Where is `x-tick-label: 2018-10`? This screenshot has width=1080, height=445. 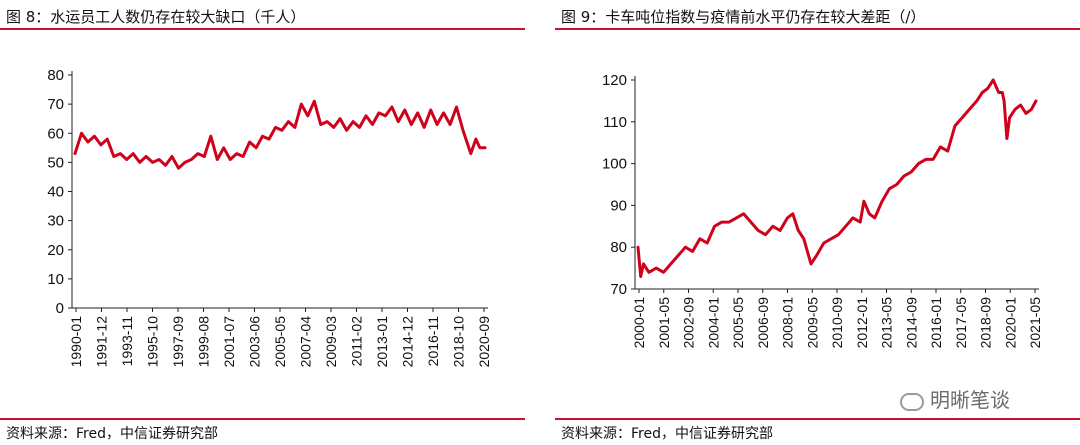
x-tick-label: 2018-10 is located at coordinates (459, 342).